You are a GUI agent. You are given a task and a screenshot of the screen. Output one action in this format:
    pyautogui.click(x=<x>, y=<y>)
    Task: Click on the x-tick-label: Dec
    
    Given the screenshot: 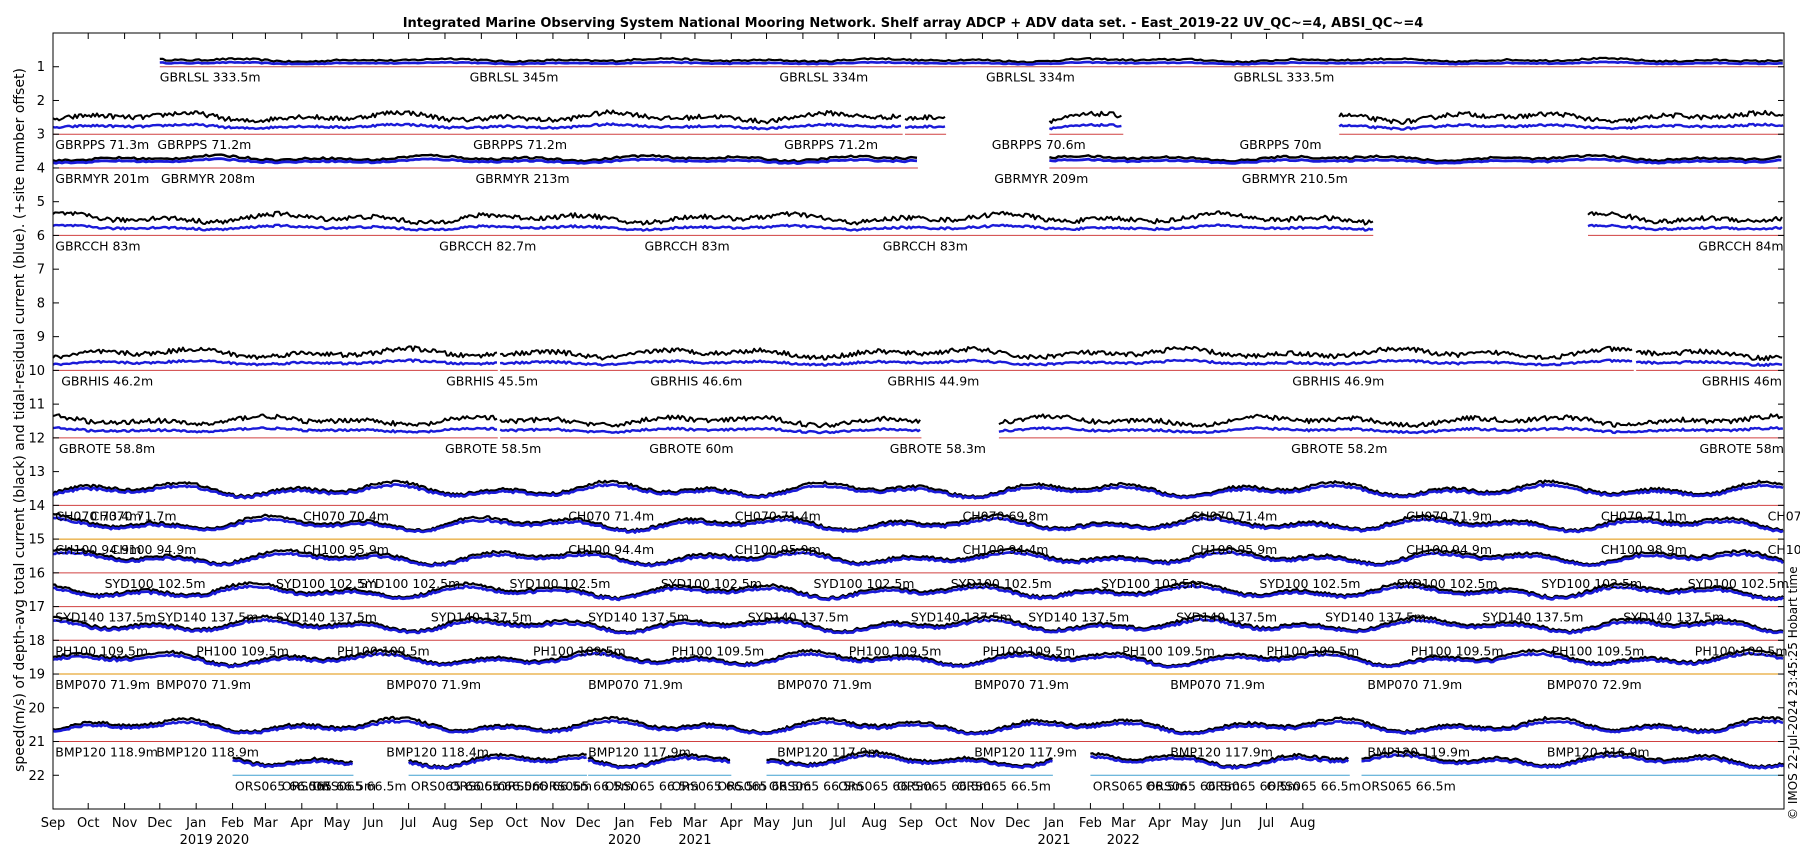 What is the action you would take?
    pyautogui.click(x=159, y=823)
    